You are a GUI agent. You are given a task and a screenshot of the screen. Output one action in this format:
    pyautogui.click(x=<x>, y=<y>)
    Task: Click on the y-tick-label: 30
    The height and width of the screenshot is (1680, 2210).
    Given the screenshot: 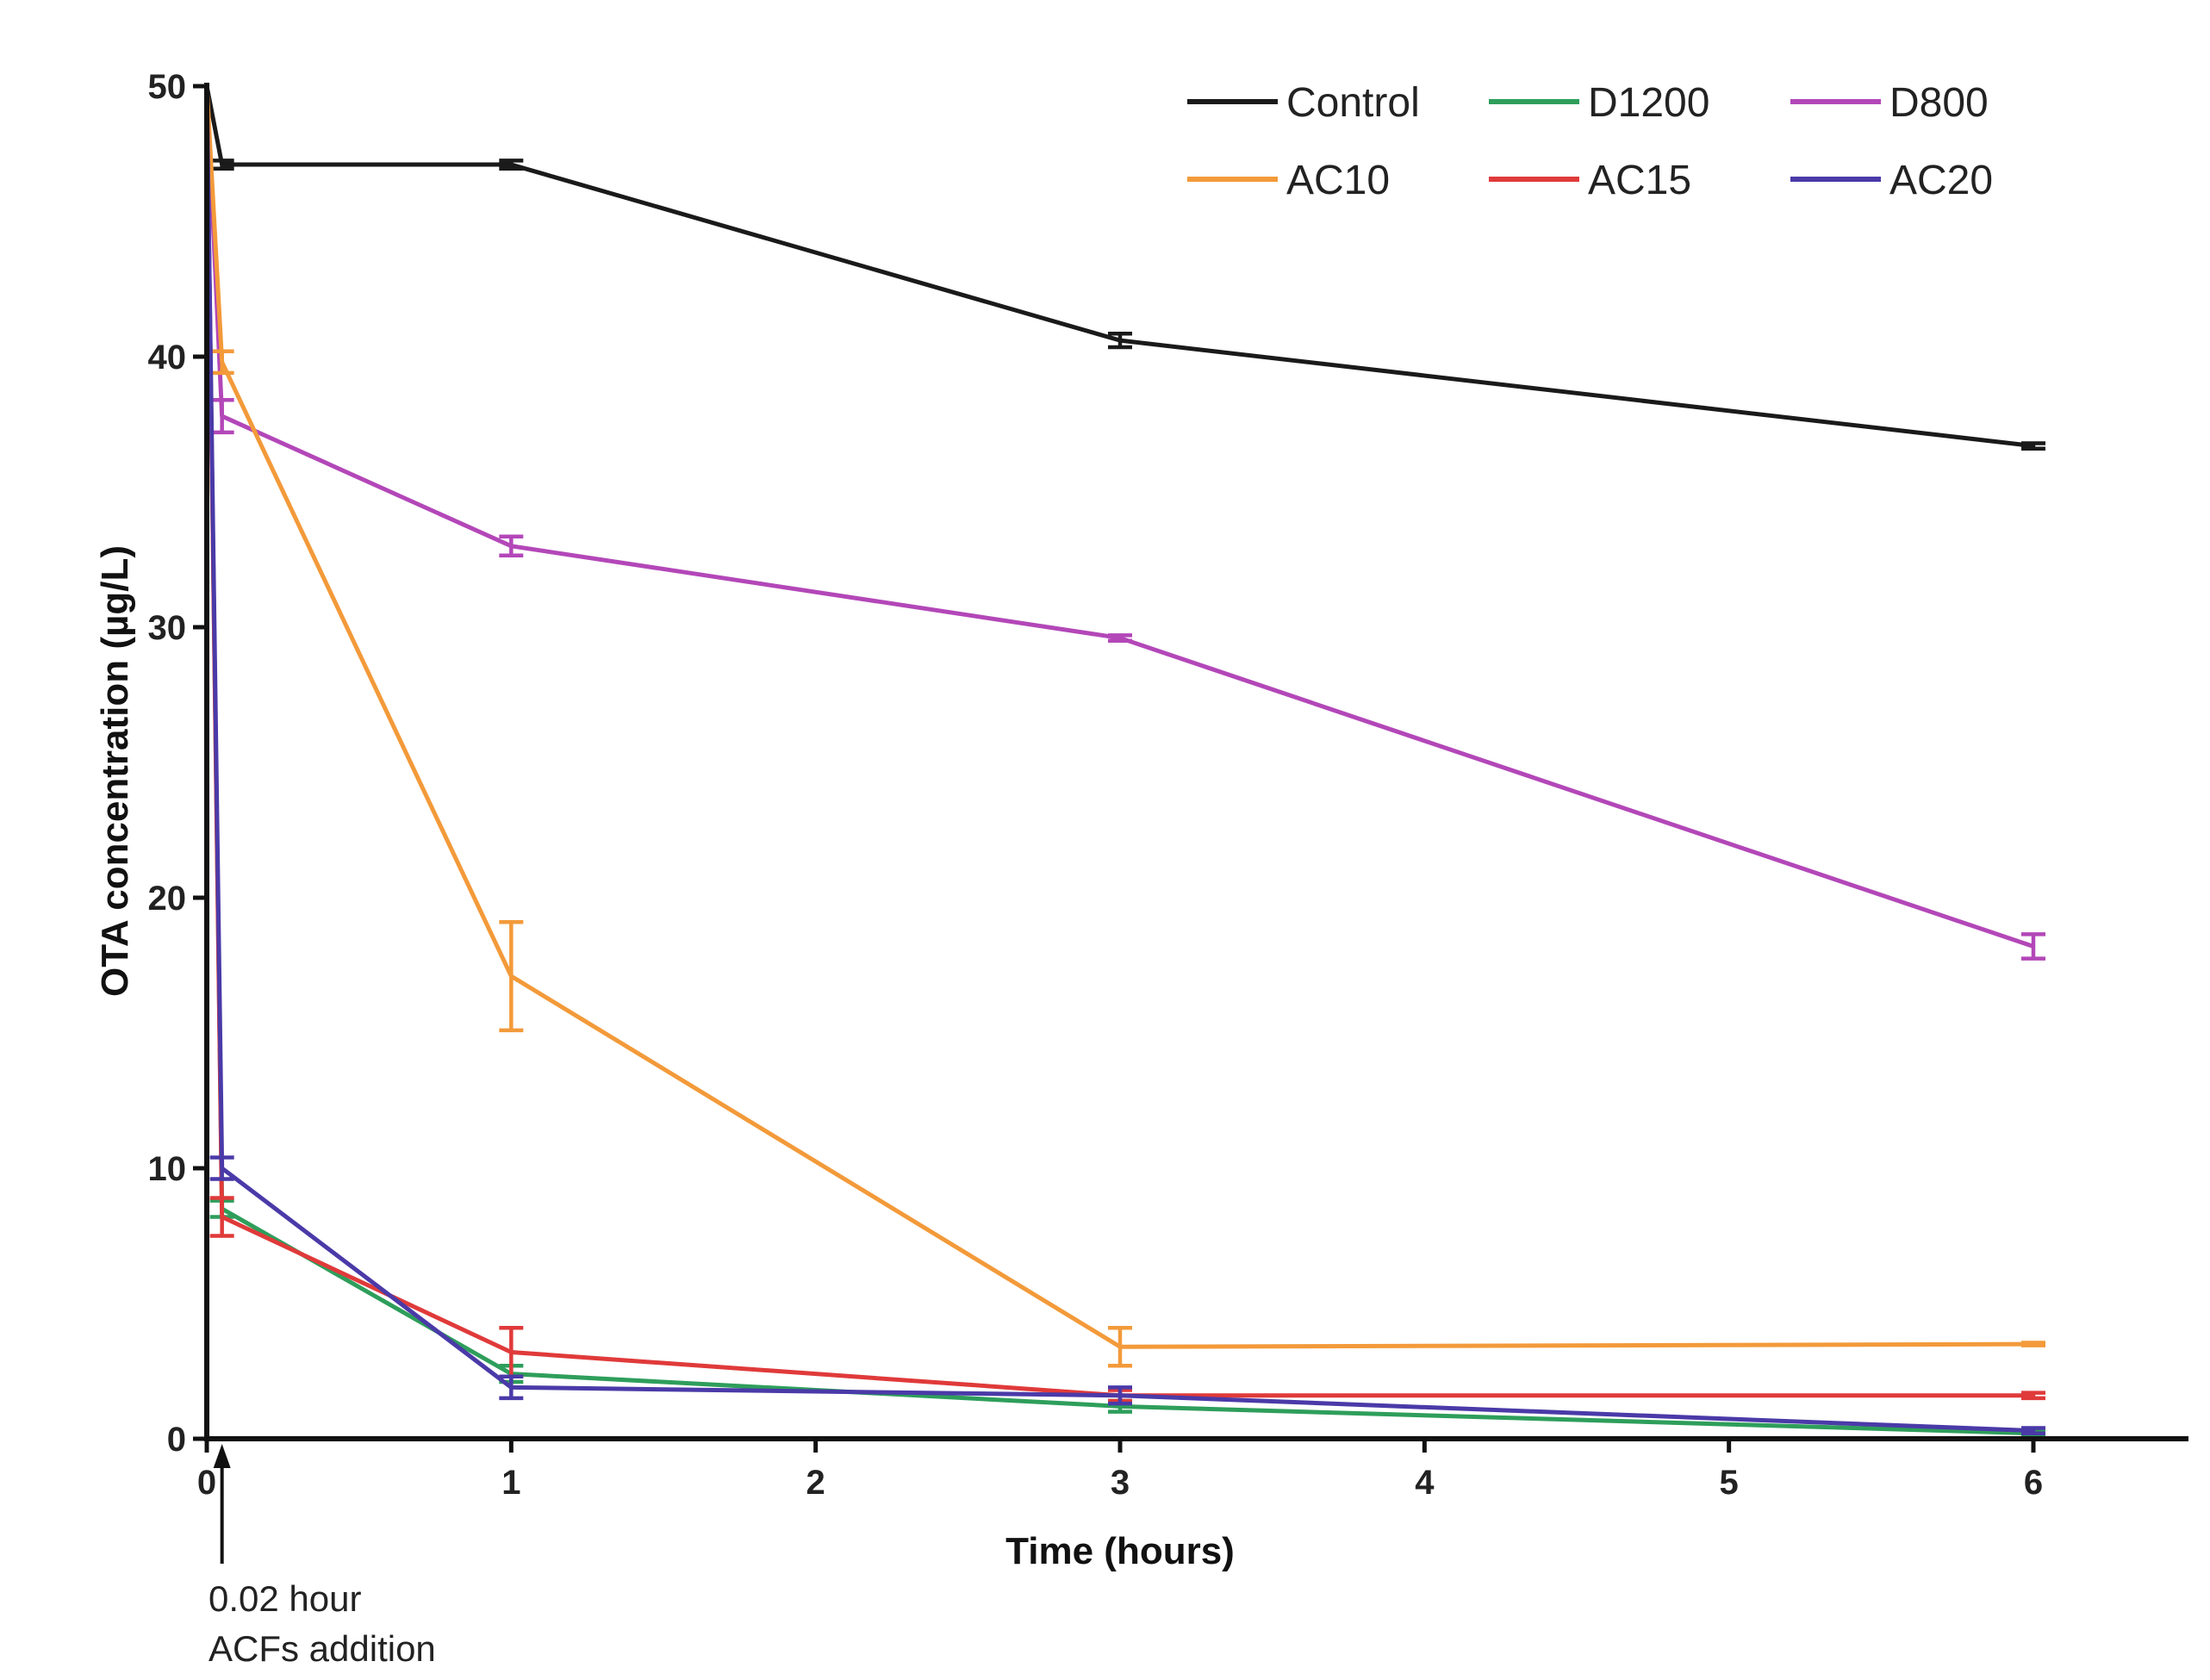 What is the action you would take?
    pyautogui.click(x=167, y=628)
    